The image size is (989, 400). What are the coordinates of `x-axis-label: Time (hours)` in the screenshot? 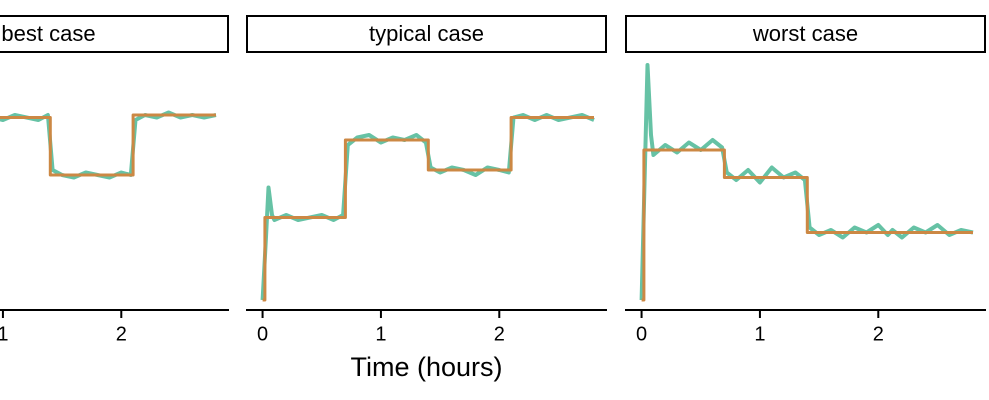 It's located at (426, 367).